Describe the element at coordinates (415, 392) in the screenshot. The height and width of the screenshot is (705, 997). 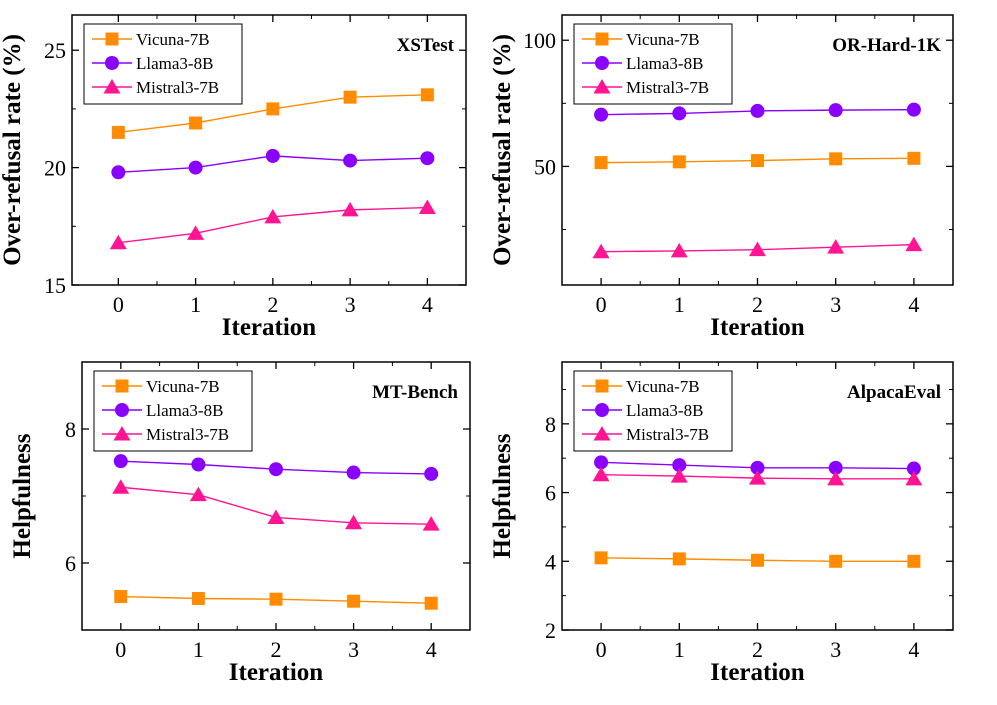
I see `chart-title: MT-Bench` at that location.